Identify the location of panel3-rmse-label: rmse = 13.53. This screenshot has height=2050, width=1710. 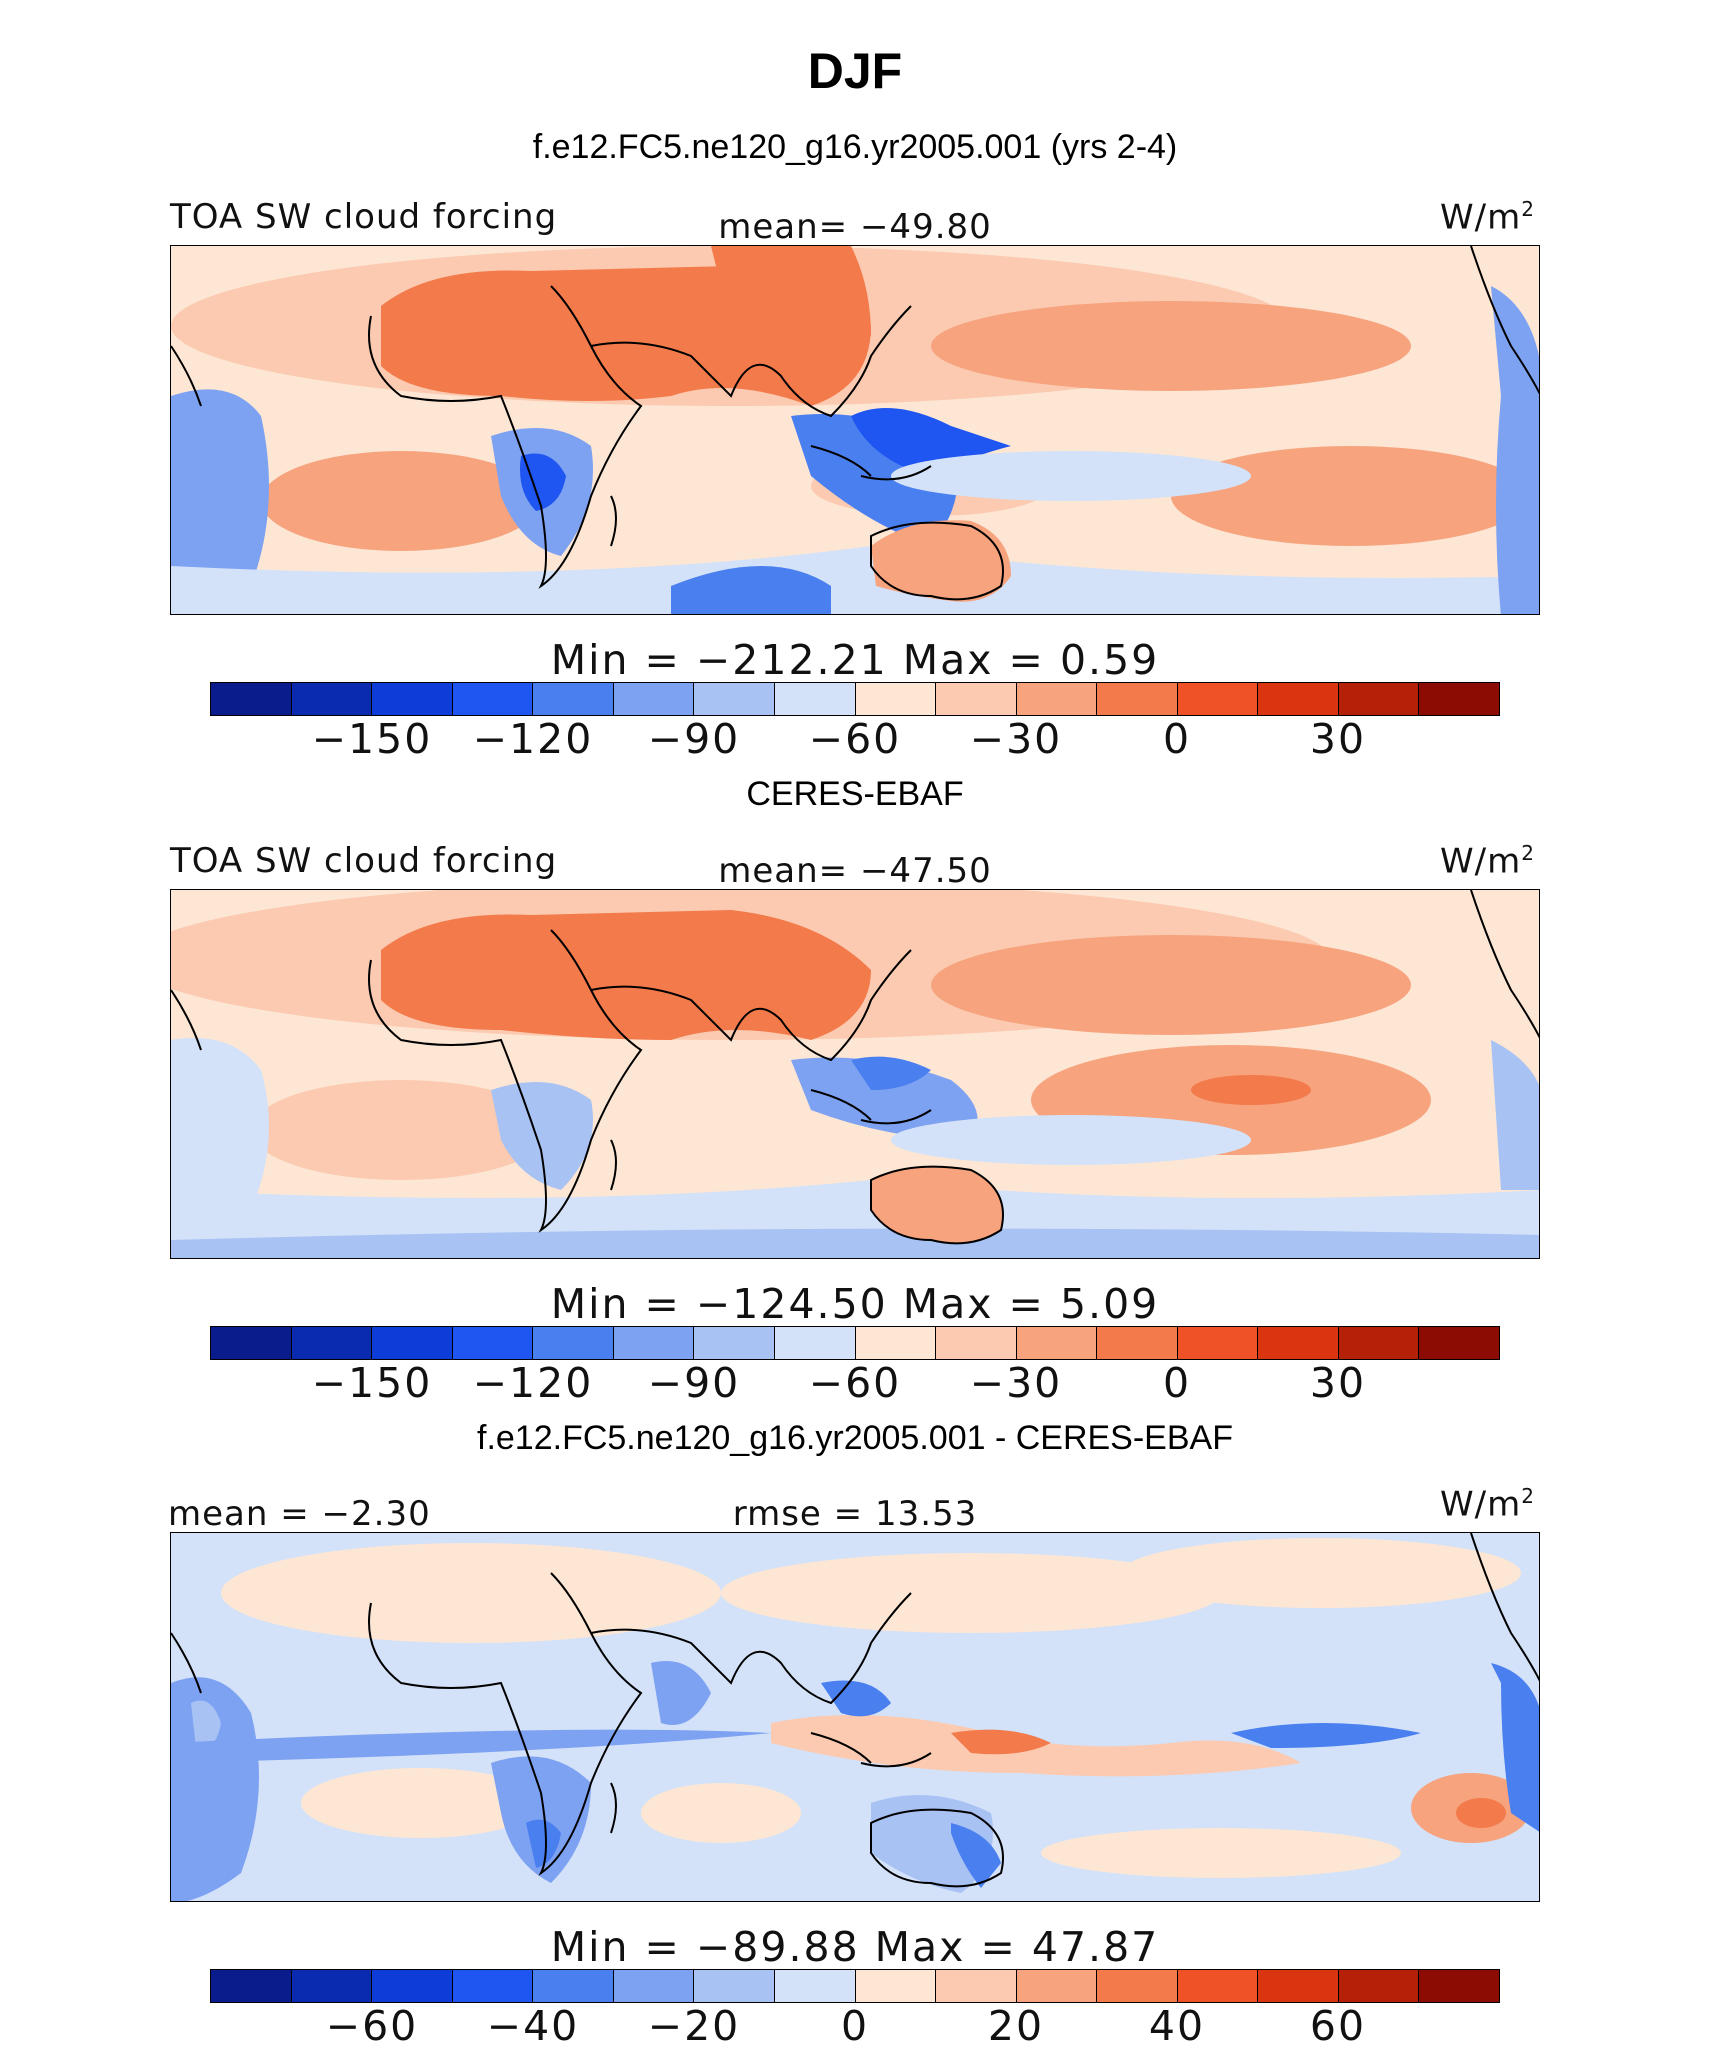
(855, 1514).